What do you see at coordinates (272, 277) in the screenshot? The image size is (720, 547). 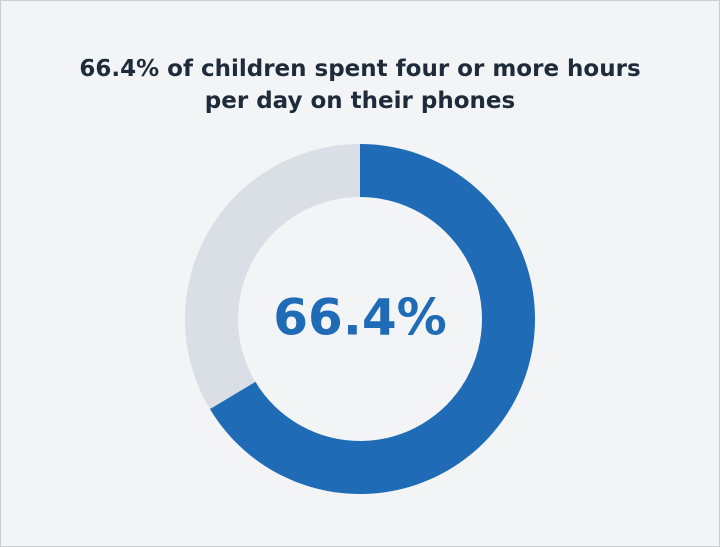 I see `donut-segment` at bounding box center [272, 277].